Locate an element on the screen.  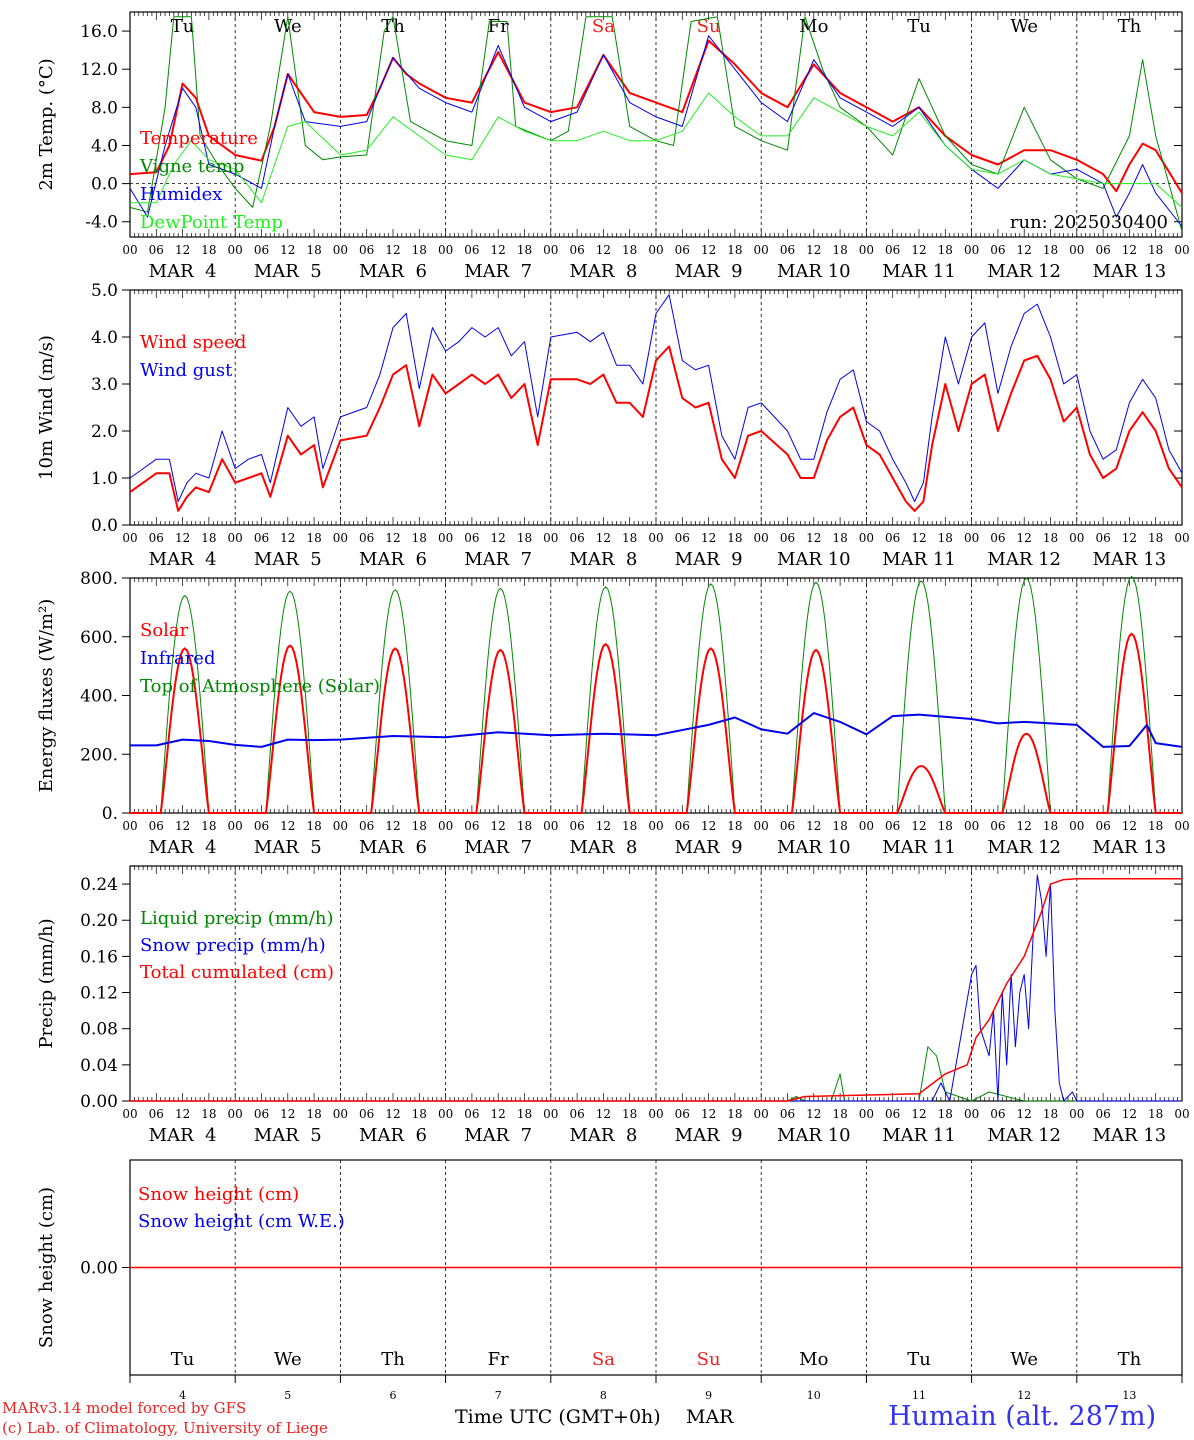
date-label: MAR 9 is located at coordinates (709, 559).